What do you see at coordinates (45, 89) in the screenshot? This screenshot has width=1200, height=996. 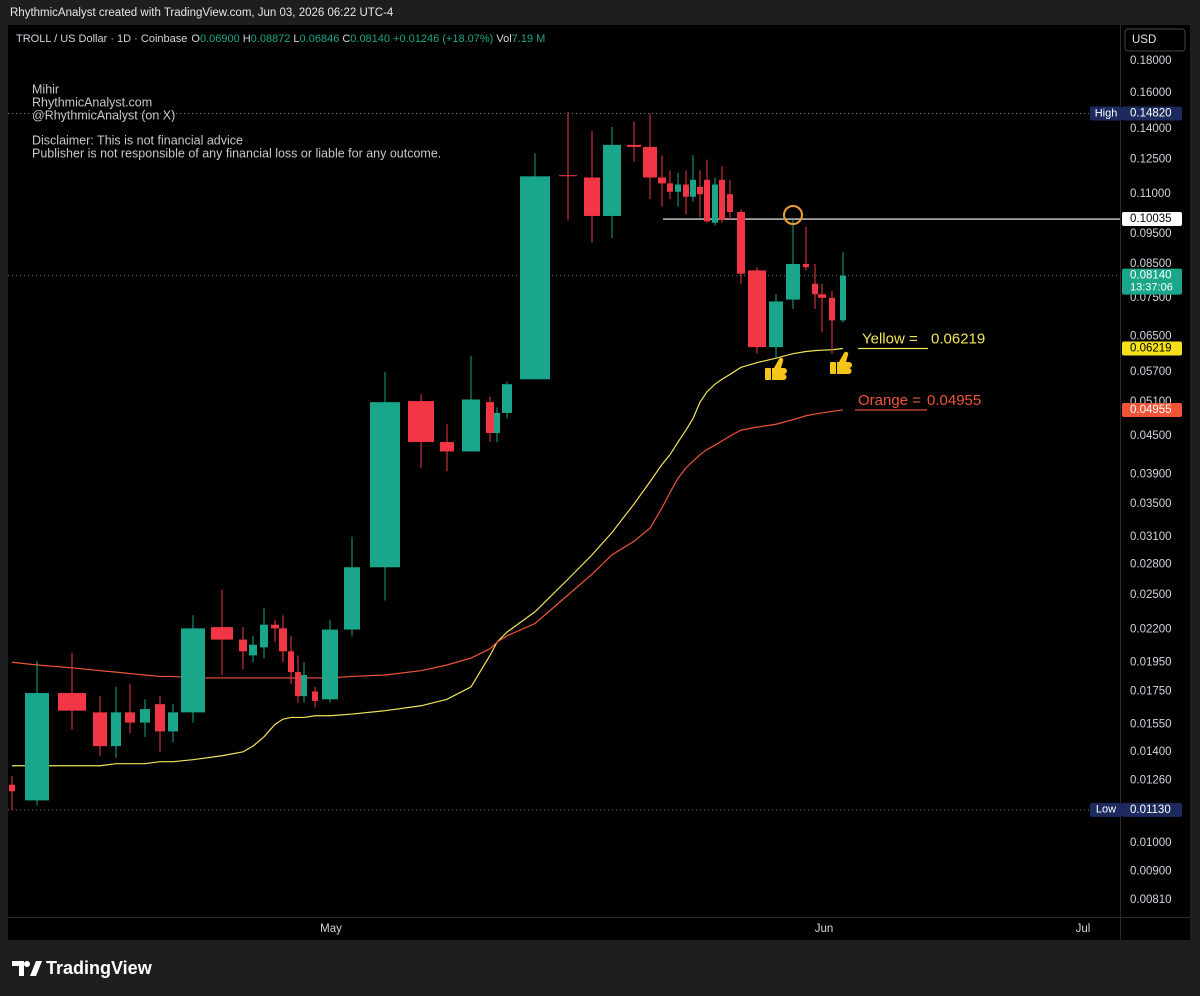 I see `note: Mihir` at bounding box center [45, 89].